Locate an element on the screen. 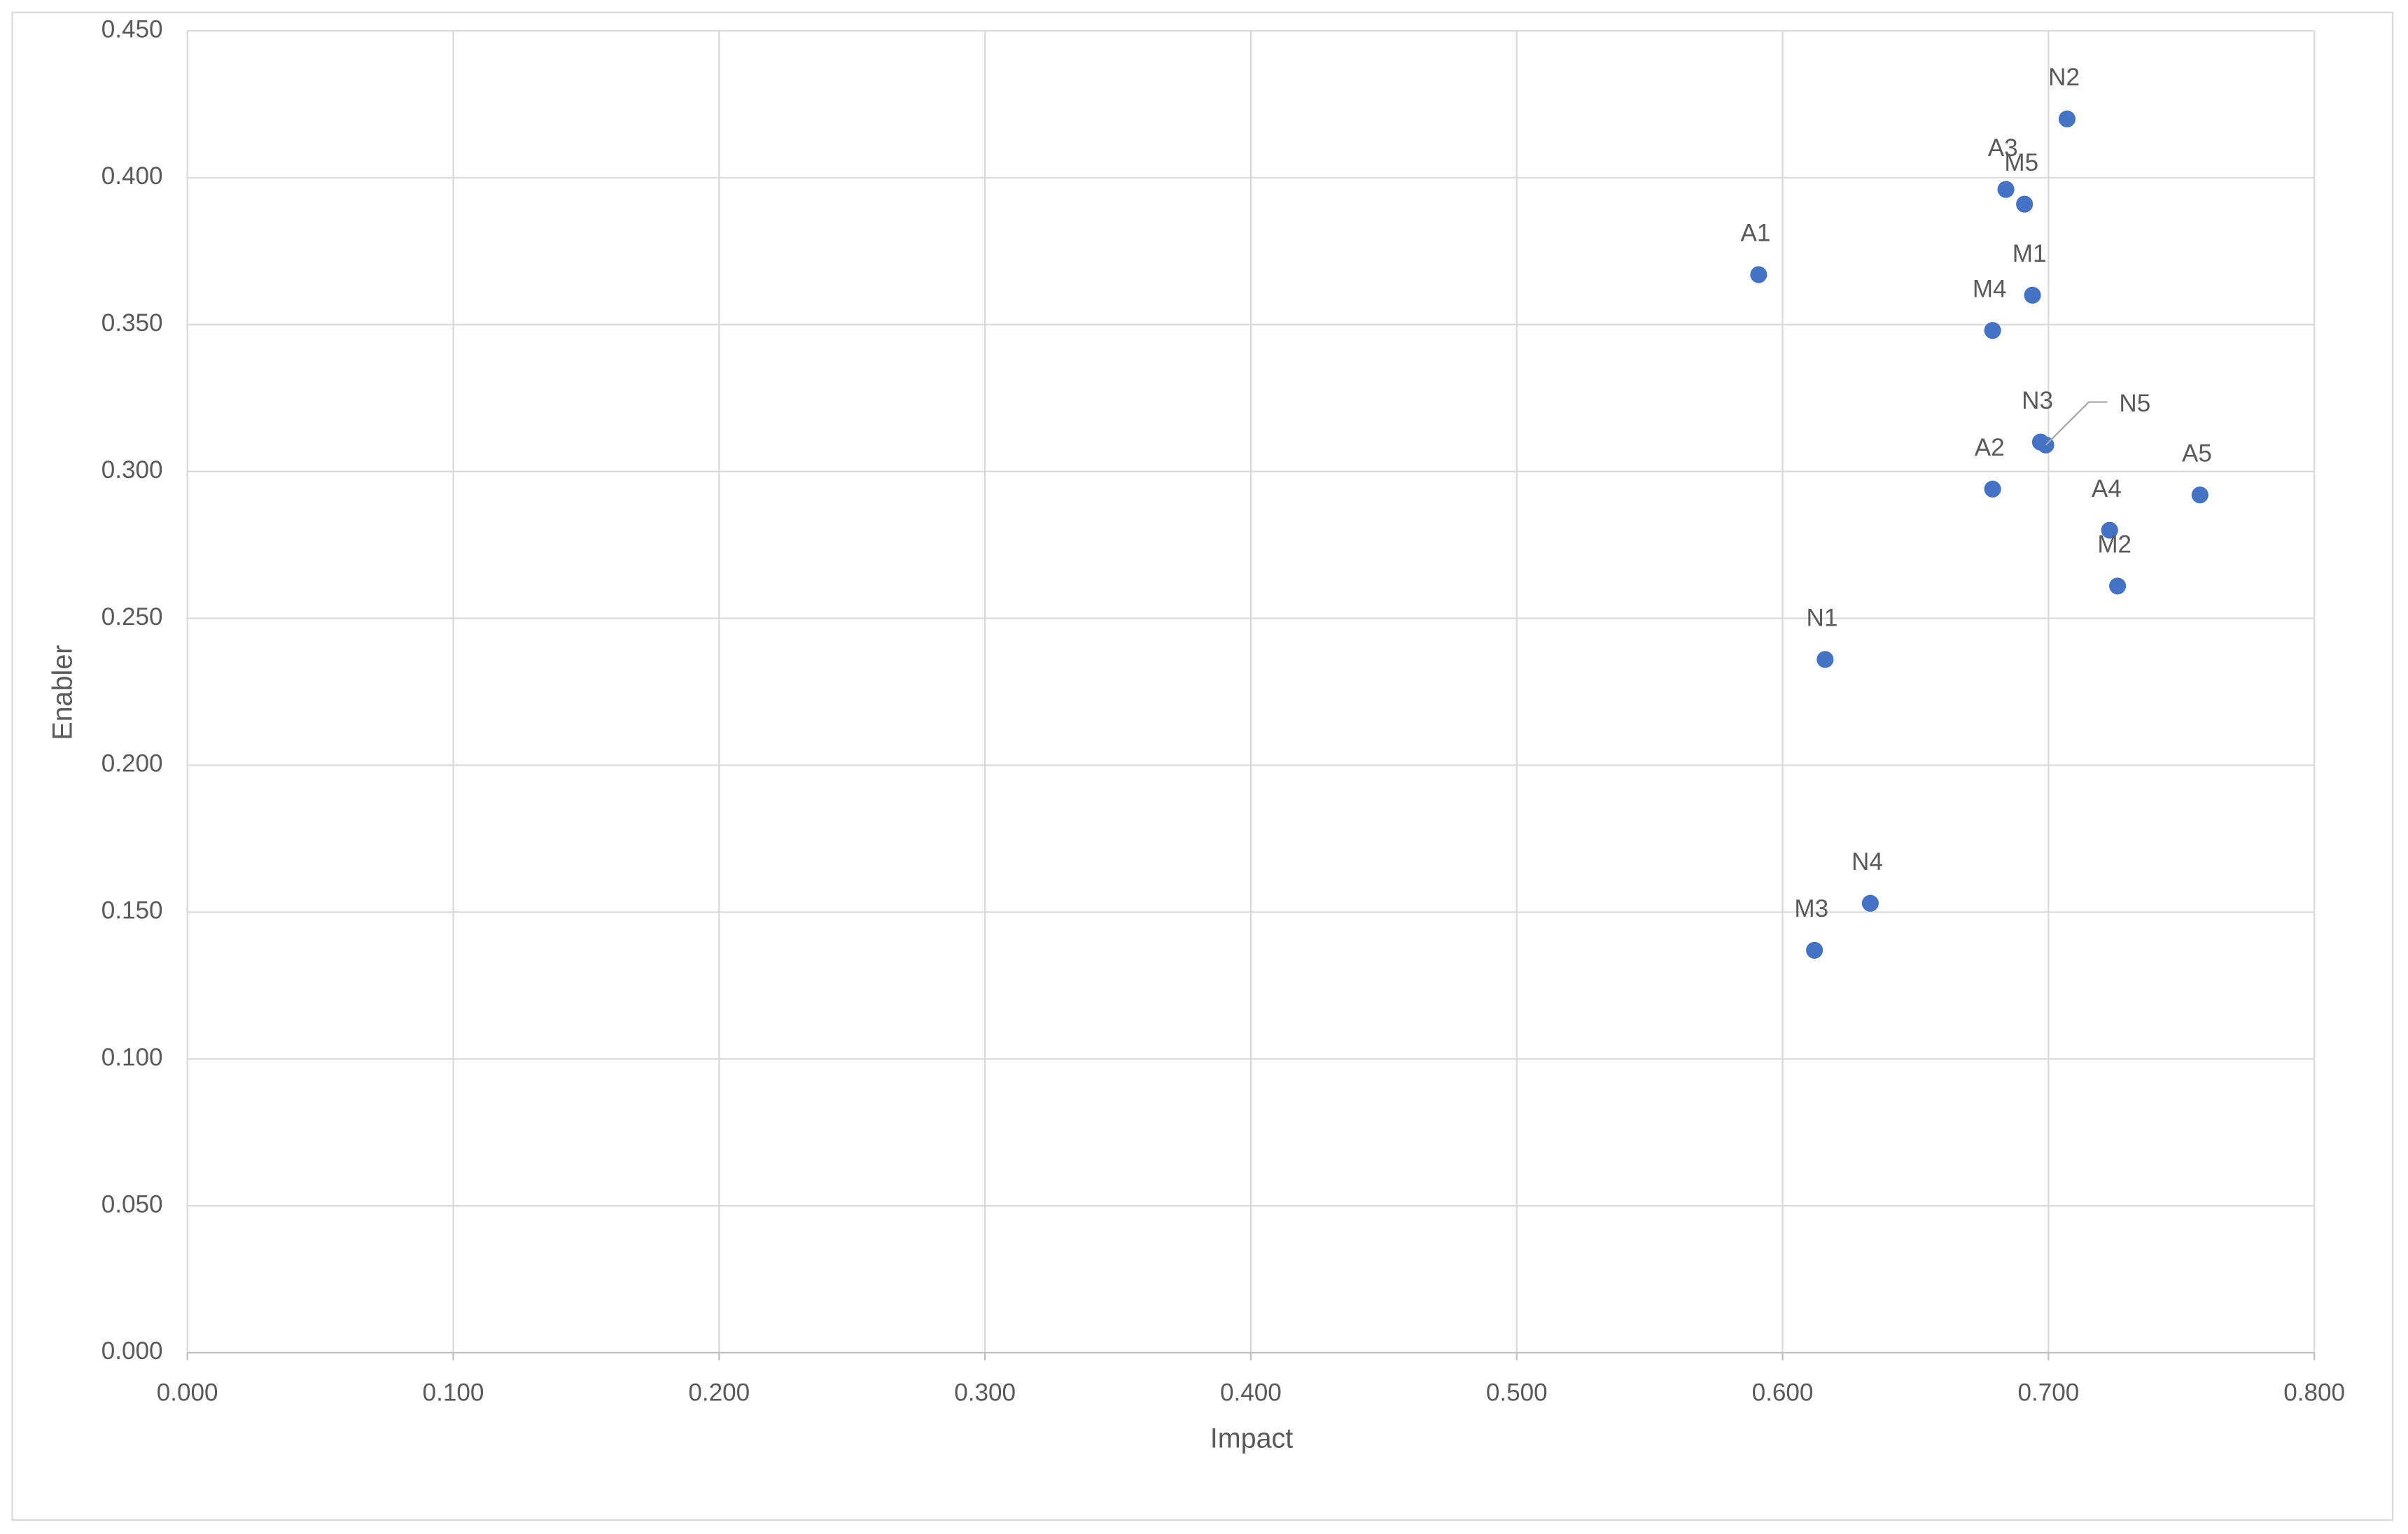  data-label: N4 is located at coordinates (1867, 861).